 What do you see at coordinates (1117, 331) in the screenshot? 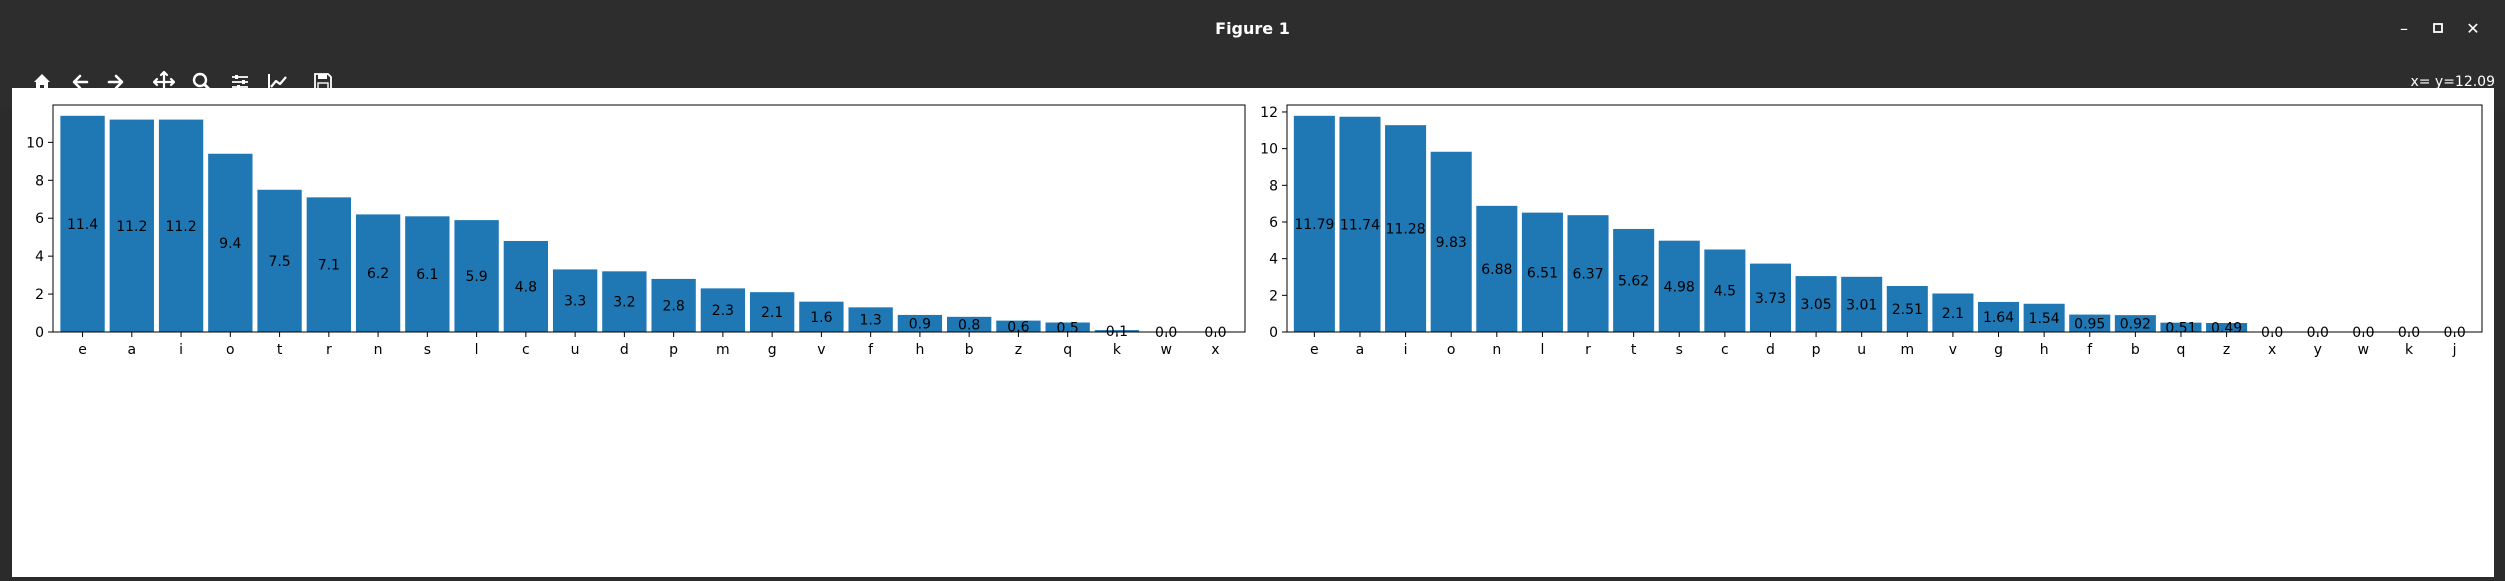
I see `bar-k` at bounding box center [1117, 331].